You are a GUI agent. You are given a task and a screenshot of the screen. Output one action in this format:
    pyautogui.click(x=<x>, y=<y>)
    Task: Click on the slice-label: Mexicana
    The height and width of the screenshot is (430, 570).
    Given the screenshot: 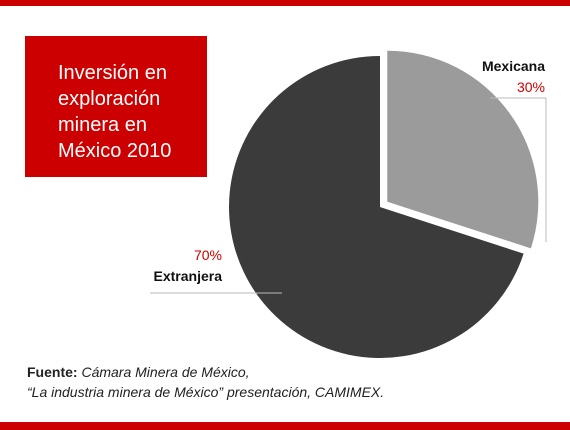 What is the action you would take?
    pyautogui.click(x=513, y=66)
    